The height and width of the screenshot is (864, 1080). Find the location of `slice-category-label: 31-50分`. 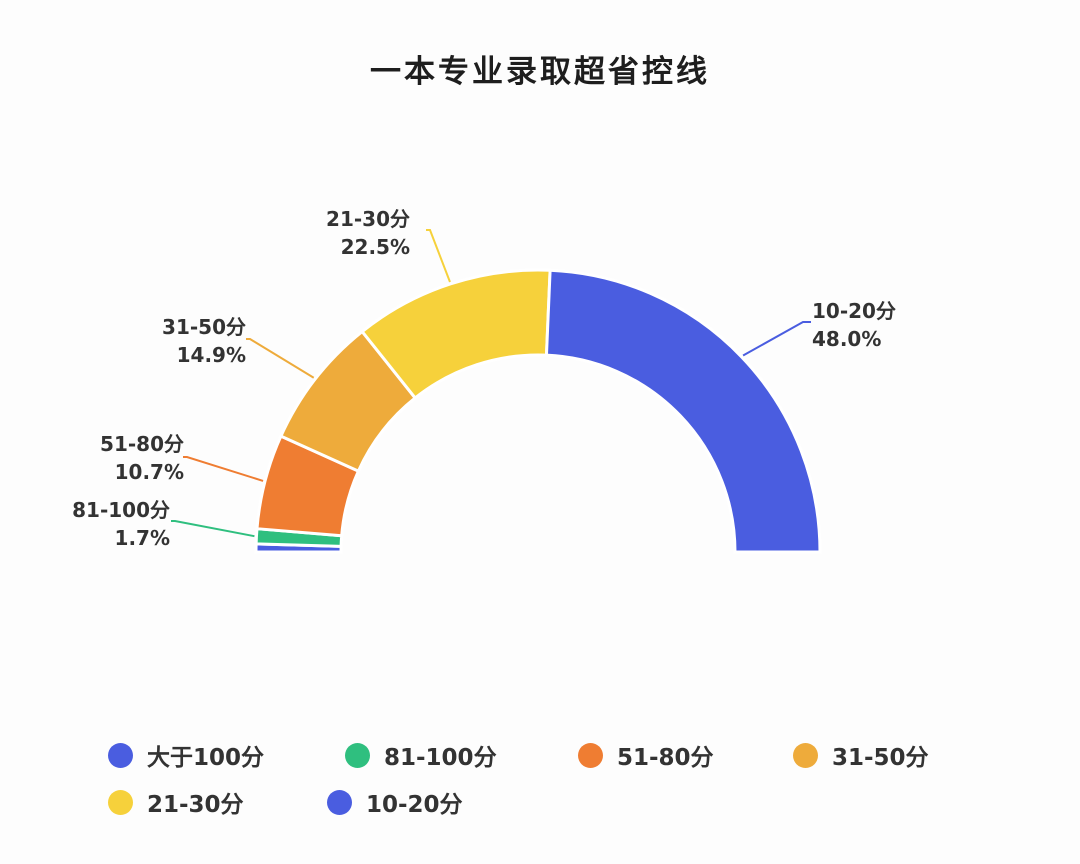

slice-category-label: 31-50分 is located at coordinates (204, 327).